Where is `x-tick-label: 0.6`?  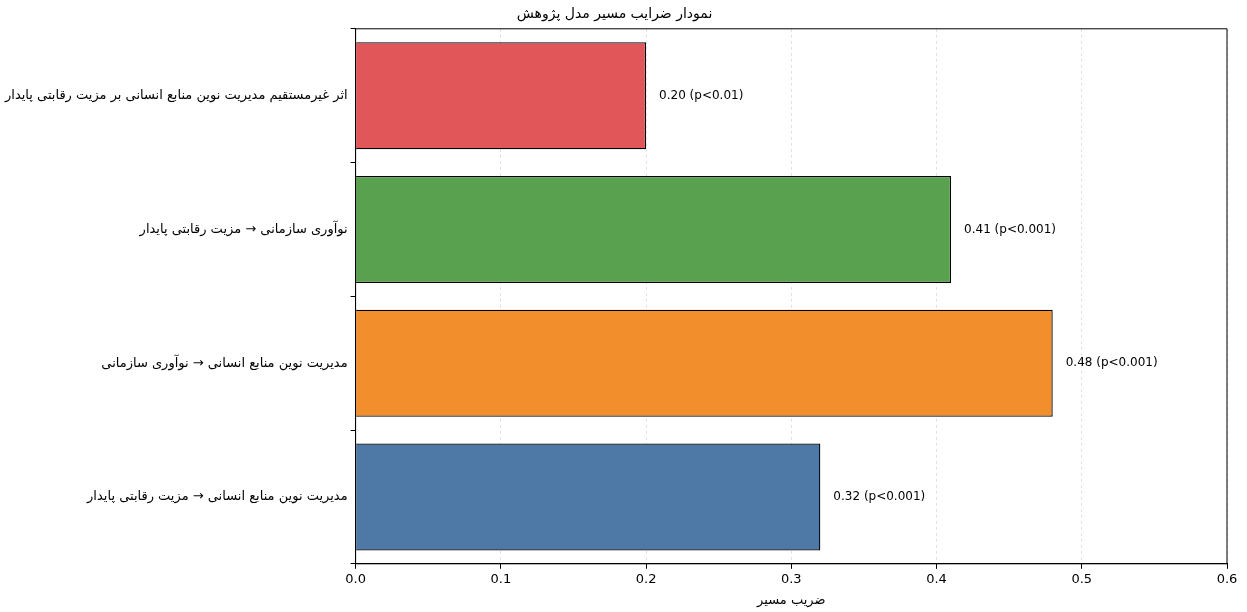
x-tick-label: 0.6 is located at coordinates (1227, 578).